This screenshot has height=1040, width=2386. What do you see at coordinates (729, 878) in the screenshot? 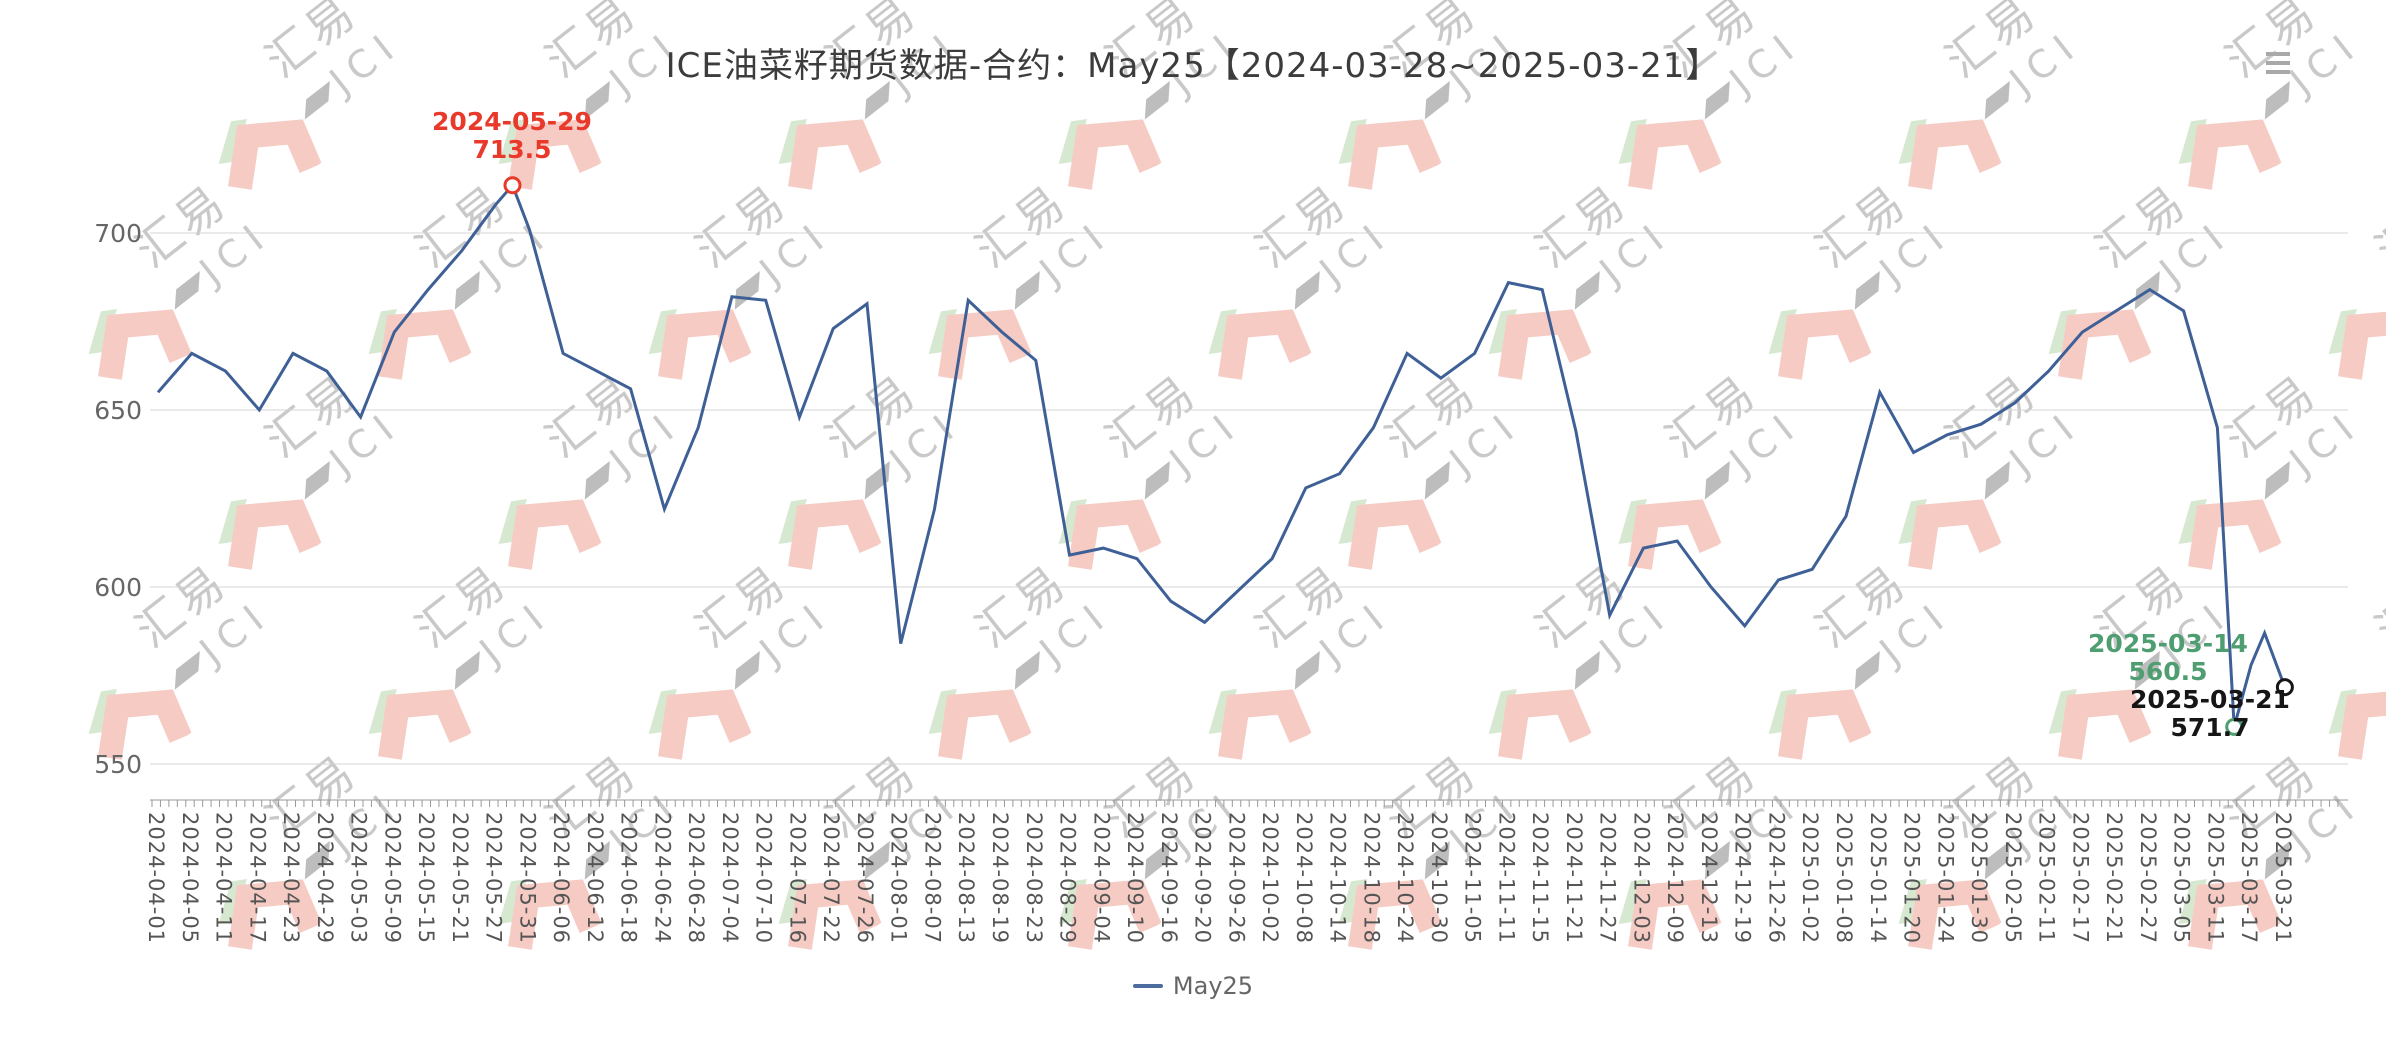
I see `x-axis-label: 2024-07-04` at bounding box center [729, 878].